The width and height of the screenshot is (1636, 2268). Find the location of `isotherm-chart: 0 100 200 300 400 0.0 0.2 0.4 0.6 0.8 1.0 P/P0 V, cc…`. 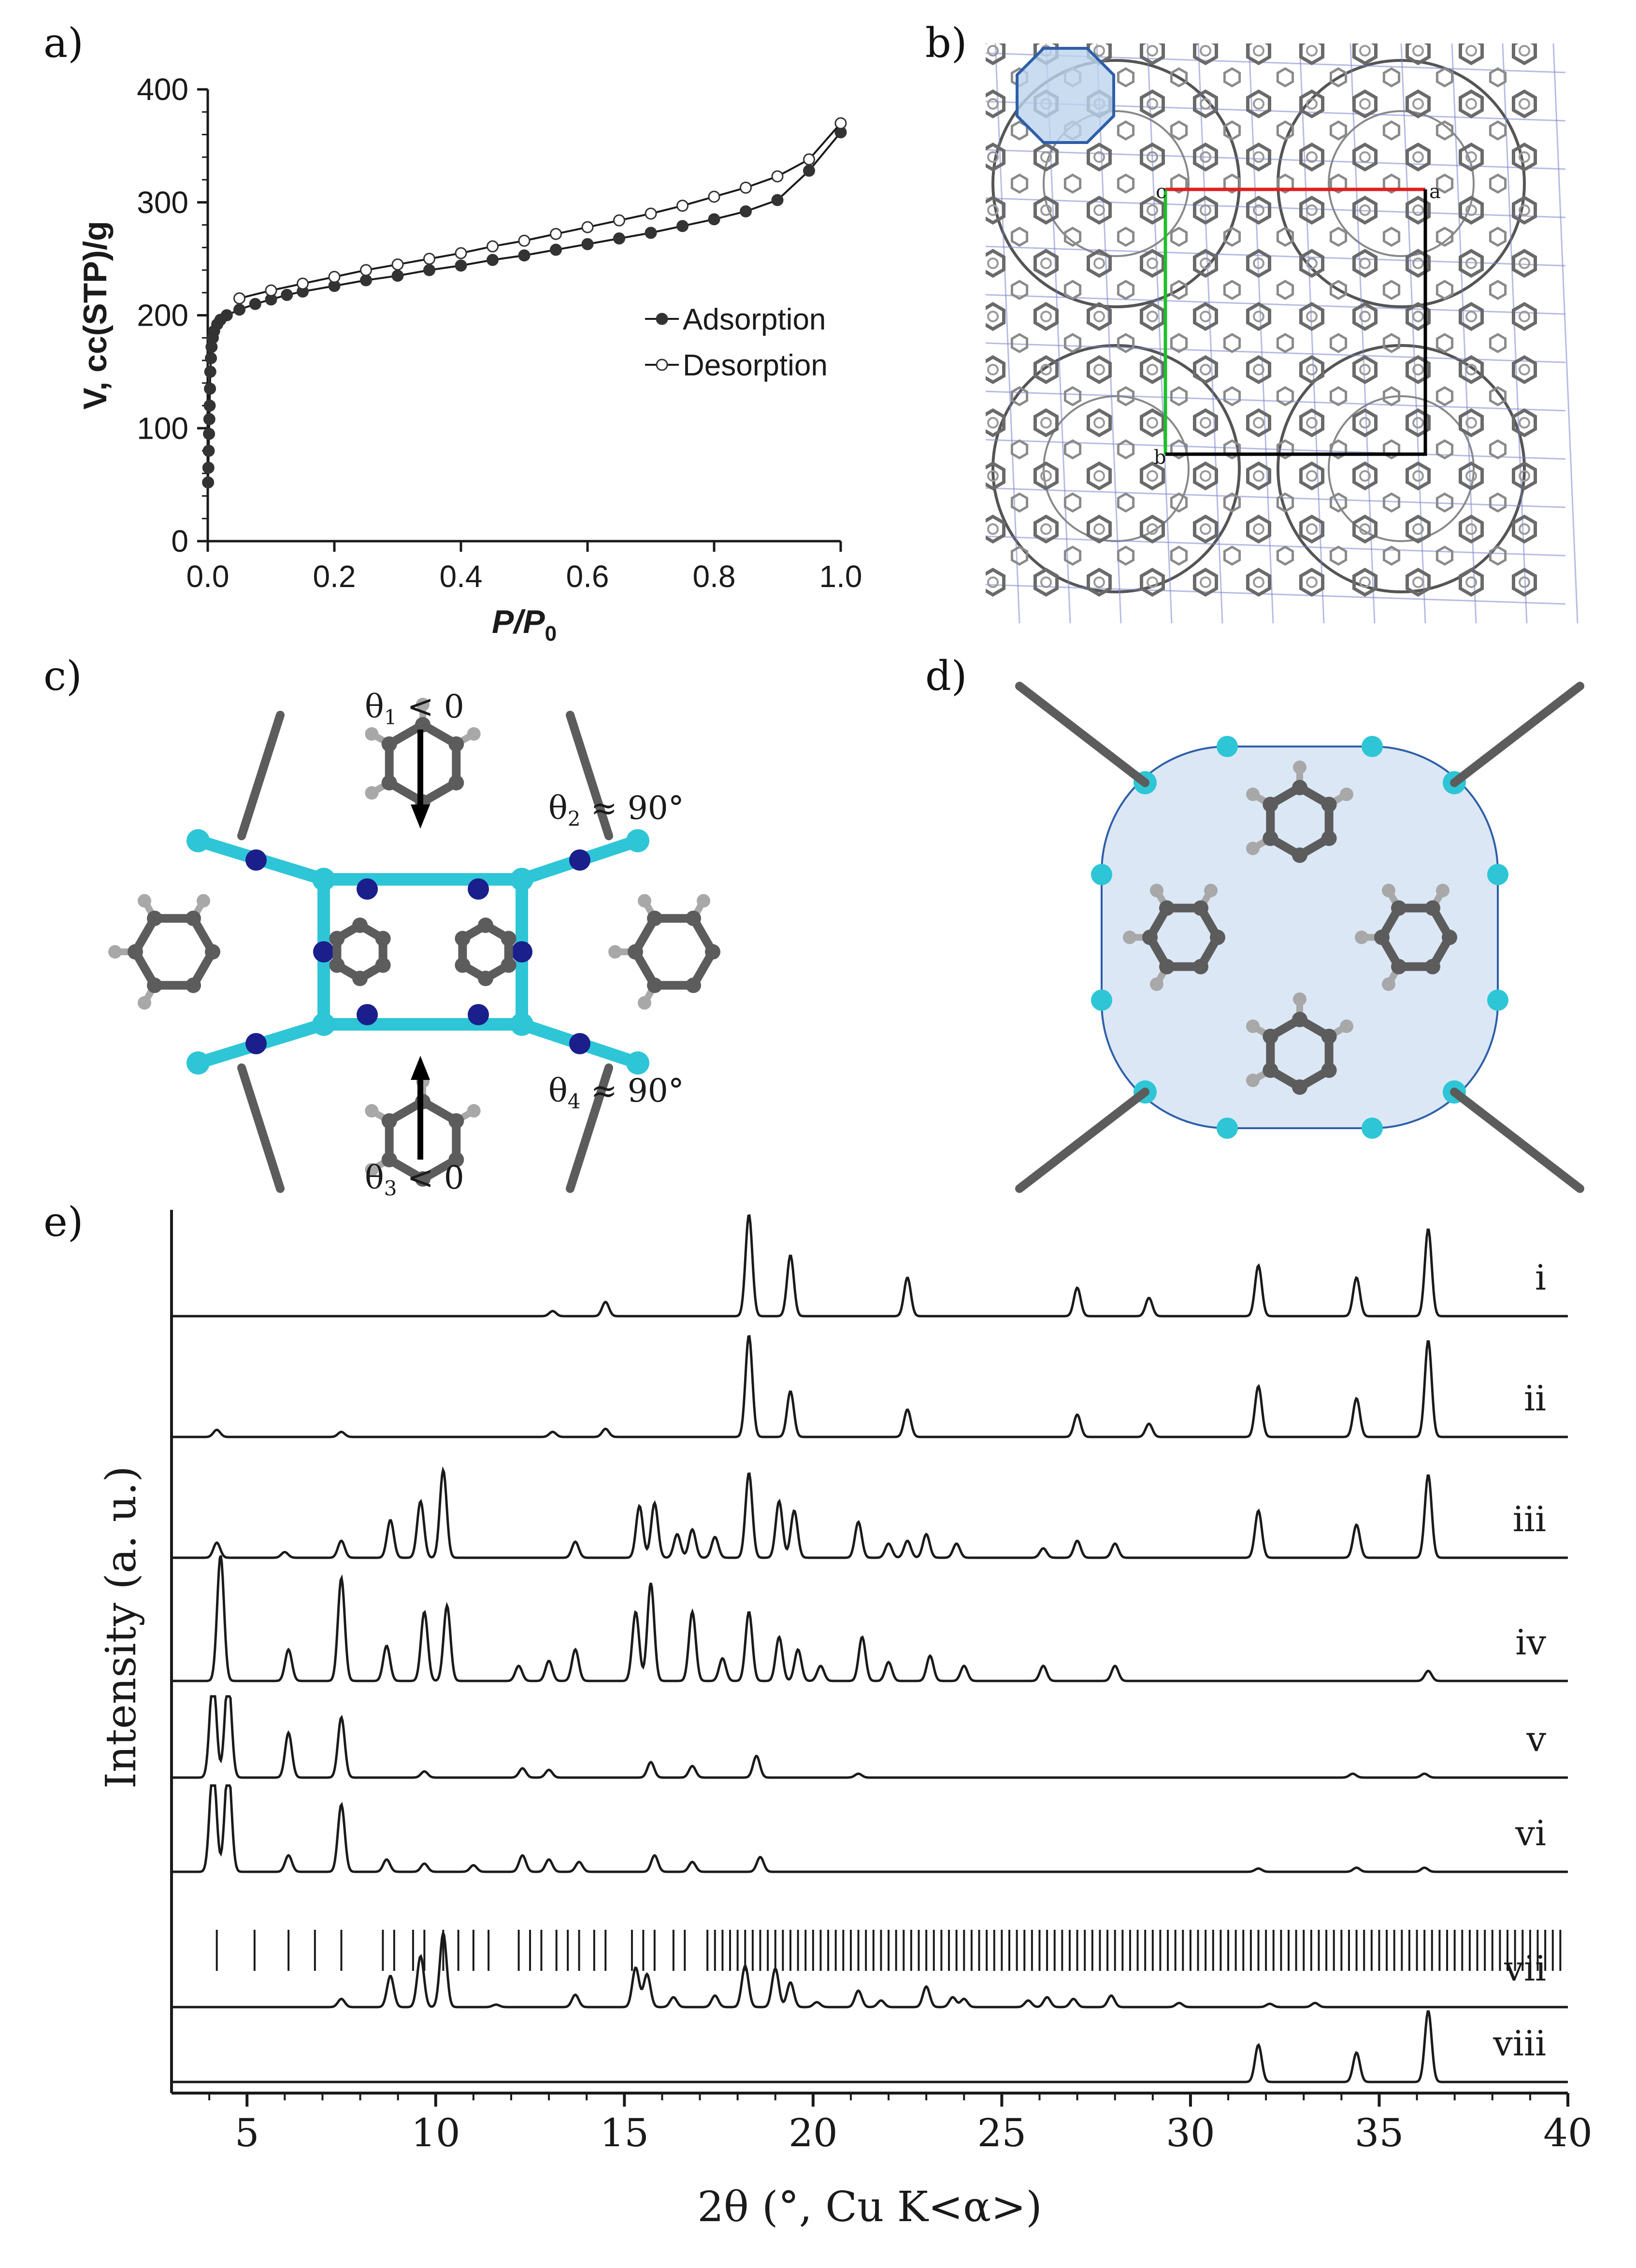

isotherm-chart: 0 100 200 300 400 0.0 0.2 0.4 0.6 0.8 1.0 P/P0 V, cc… is located at coordinates (469, 359).